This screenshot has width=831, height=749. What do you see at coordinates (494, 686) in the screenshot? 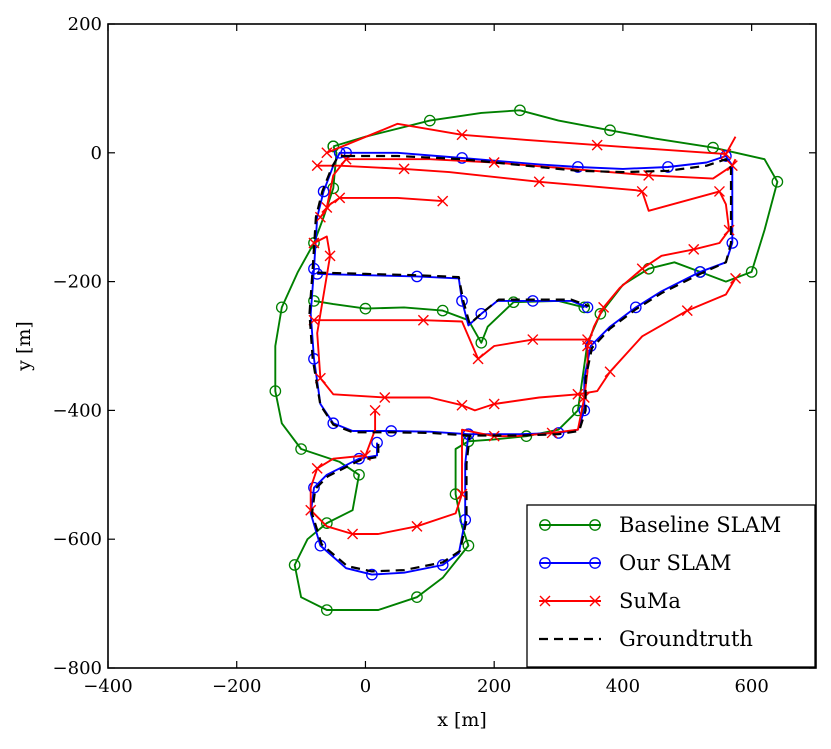
I see `x-tick-label: 200` at bounding box center [494, 686].